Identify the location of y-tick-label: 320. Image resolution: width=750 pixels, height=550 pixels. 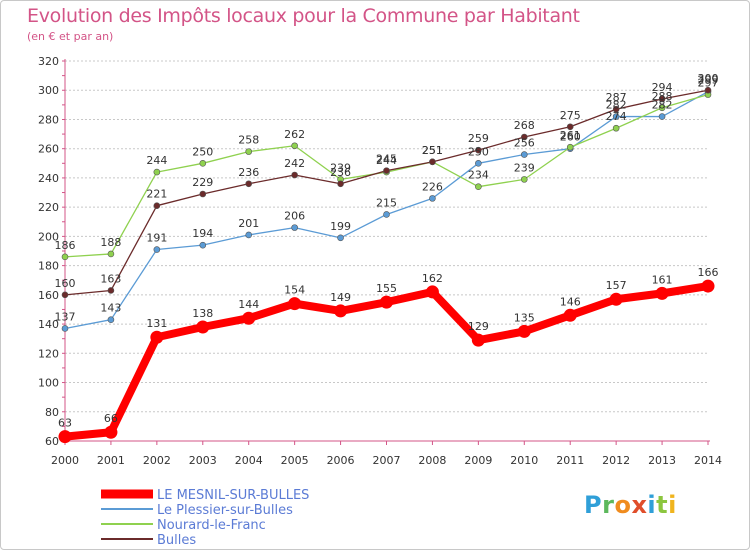
(48, 61).